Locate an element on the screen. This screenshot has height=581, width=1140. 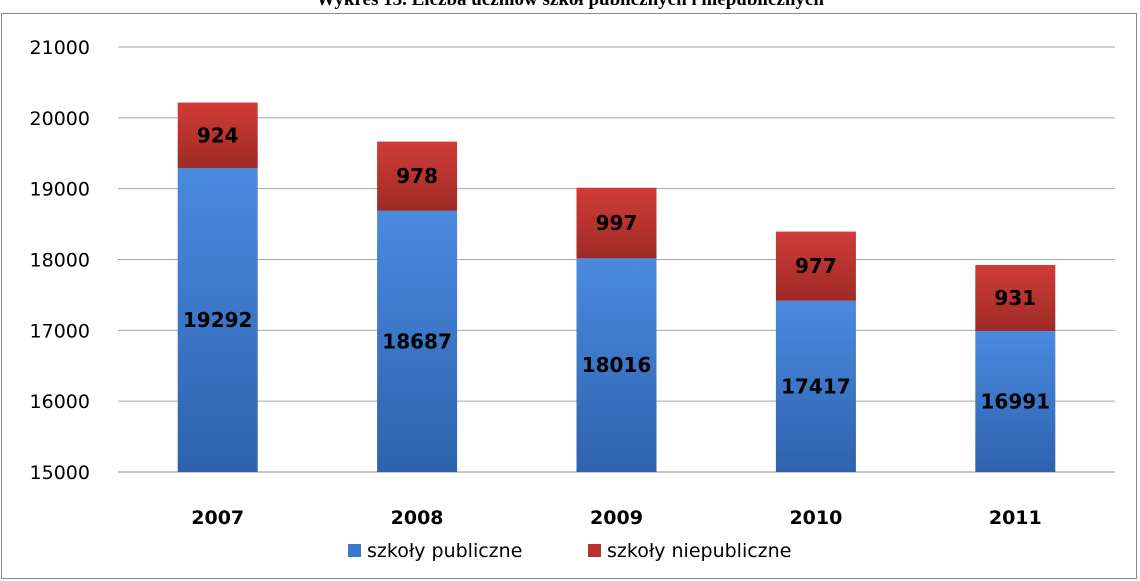
y-tick-label: 18000 is located at coordinates (60, 261).